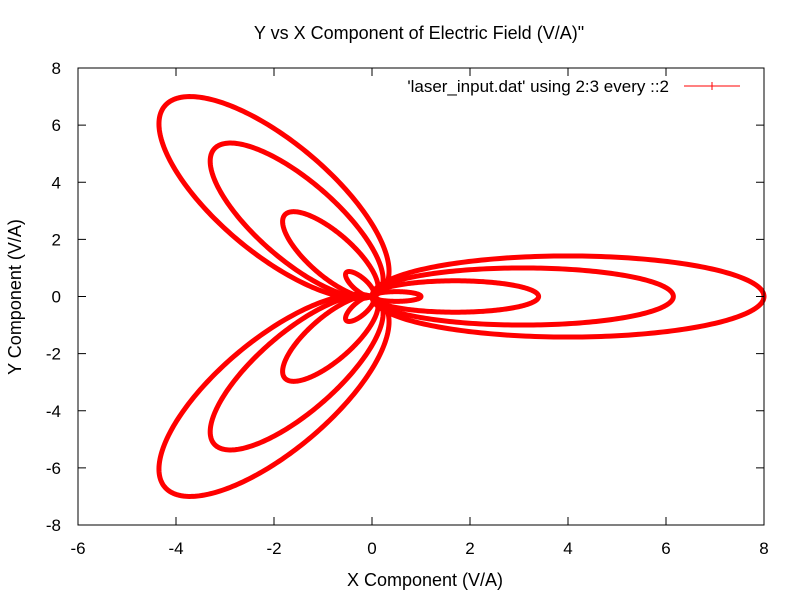  Describe the element at coordinates (567, 548) in the screenshot. I see `x-tick-label: 4` at that location.